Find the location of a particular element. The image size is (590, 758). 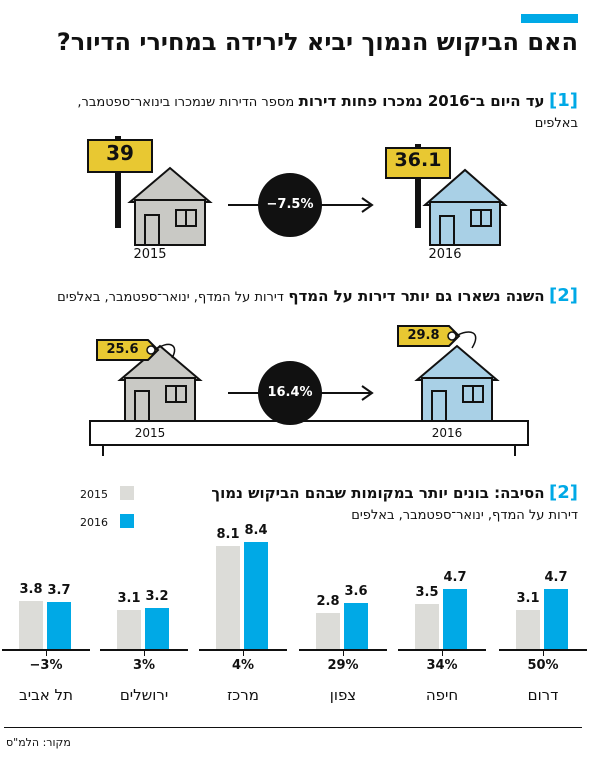

section1-subtitle: מספר הדירות שנמכרו בינואר־ספטמבר, is located at coordinates (186, 102).